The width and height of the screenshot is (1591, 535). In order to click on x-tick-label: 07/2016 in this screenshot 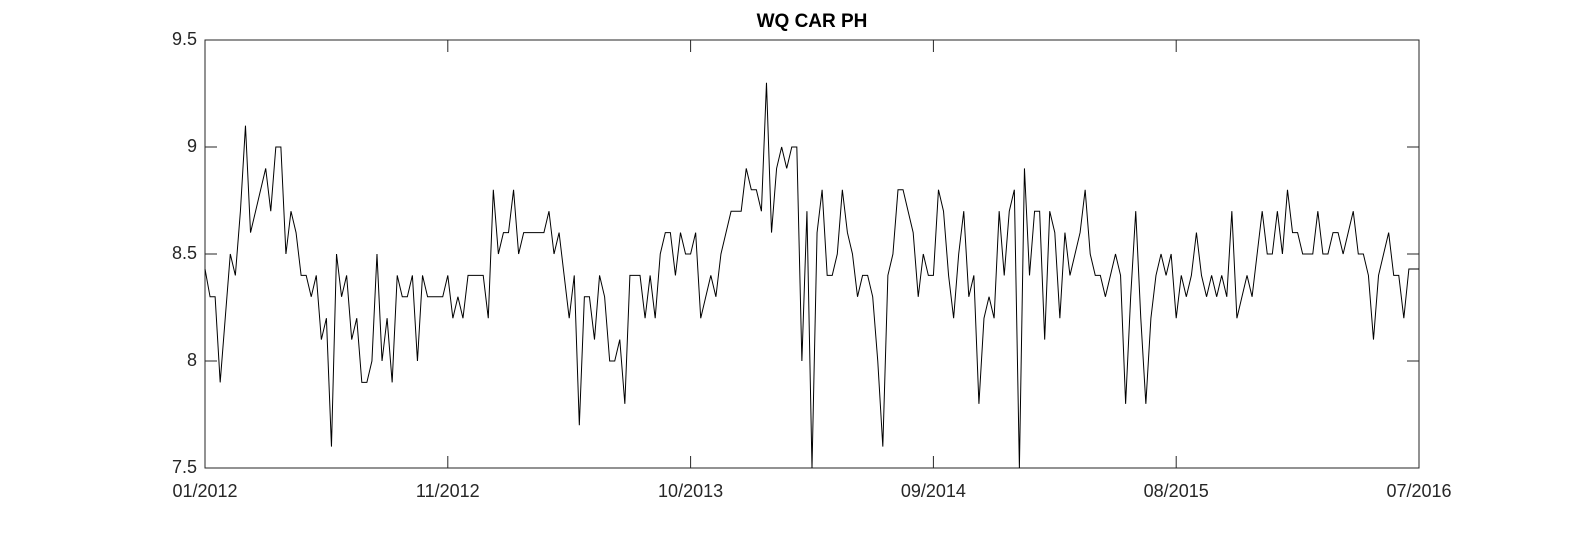, I will do `click(1418, 491)`.